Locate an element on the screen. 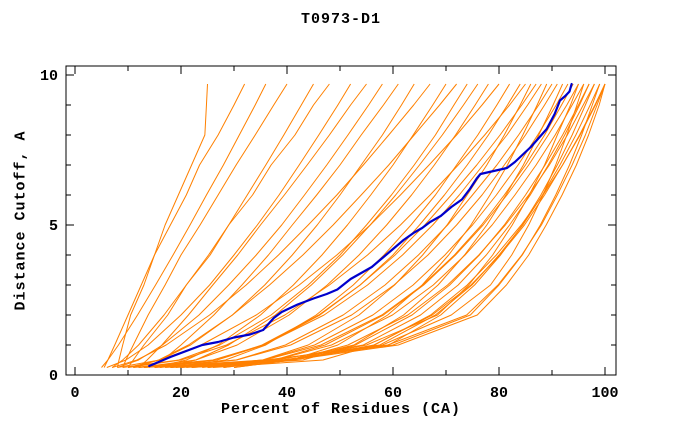 This screenshot has height=440, width=680. y-tick-label: 0 is located at coordinates (53, 376).